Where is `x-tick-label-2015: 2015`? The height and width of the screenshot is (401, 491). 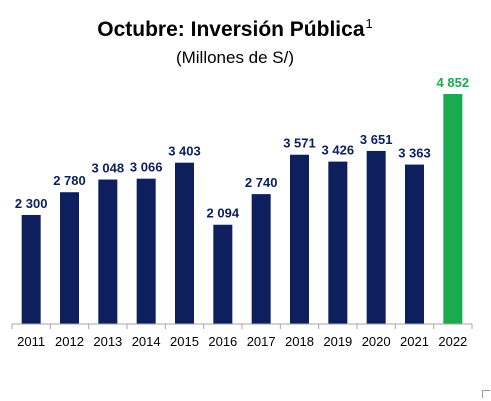 x-tick-label-2015: 2015 is located at coordinates (184, 341).